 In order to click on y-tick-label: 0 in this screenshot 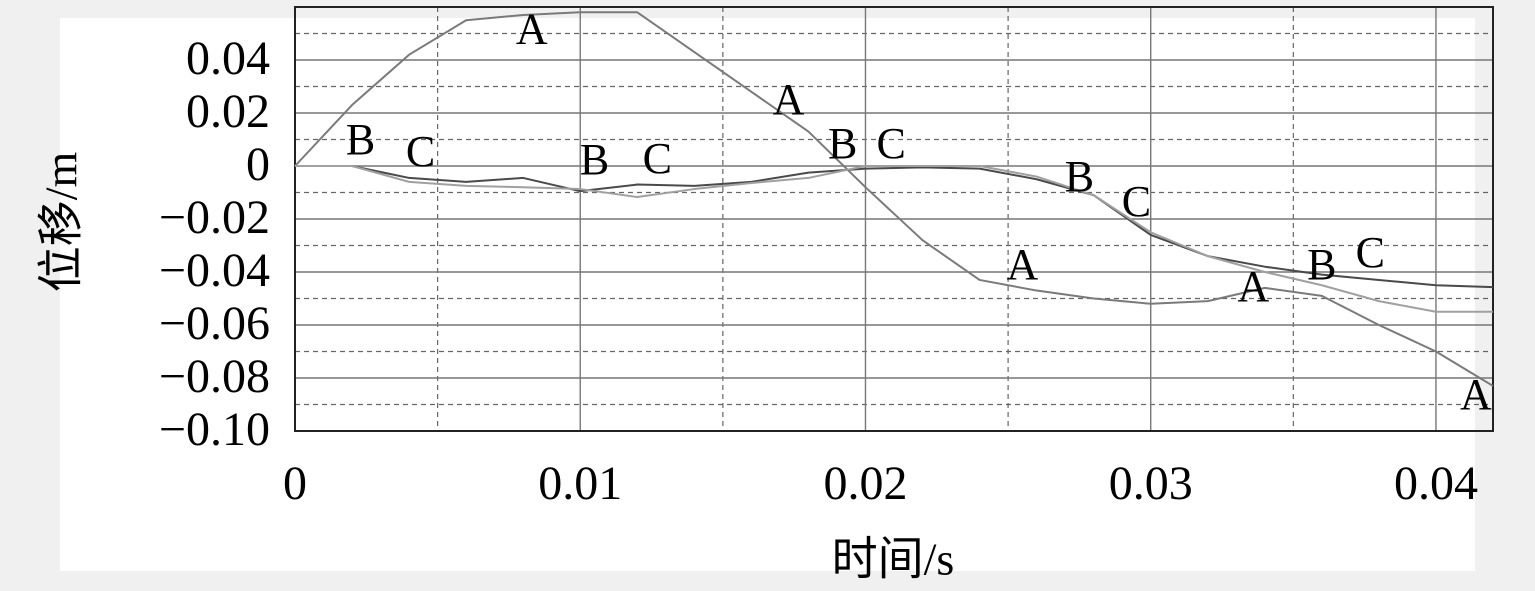, I will do `click(258, 164)`.